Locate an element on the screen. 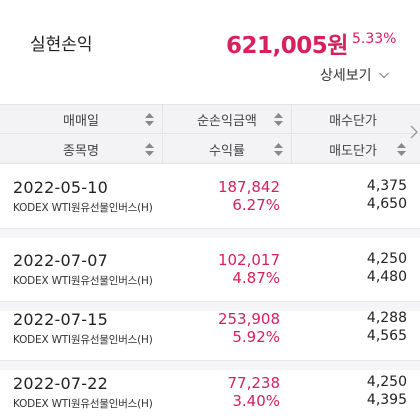 This screenshot has width=420, height=419. chevron-down-icon is located at coordinates (383, 75).